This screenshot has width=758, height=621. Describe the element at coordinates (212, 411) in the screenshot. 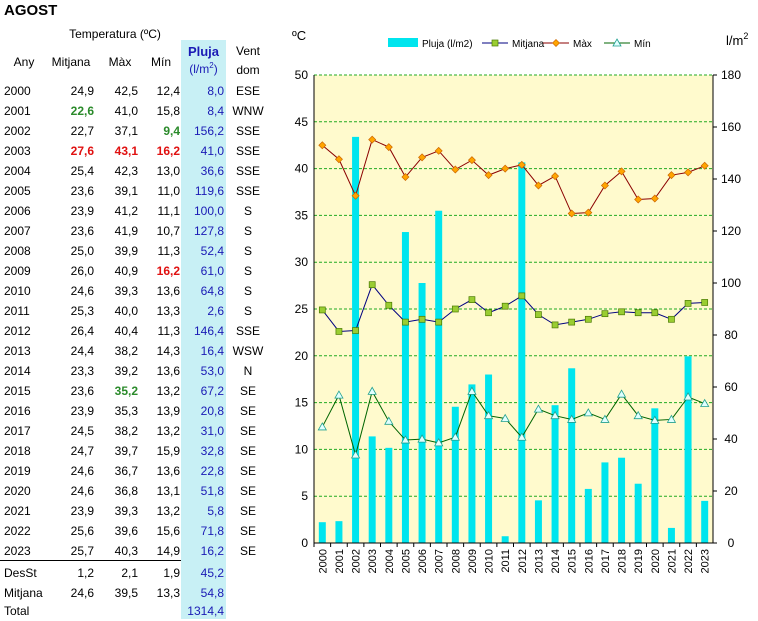

I see `cell-pluja: 20,8` at that location.